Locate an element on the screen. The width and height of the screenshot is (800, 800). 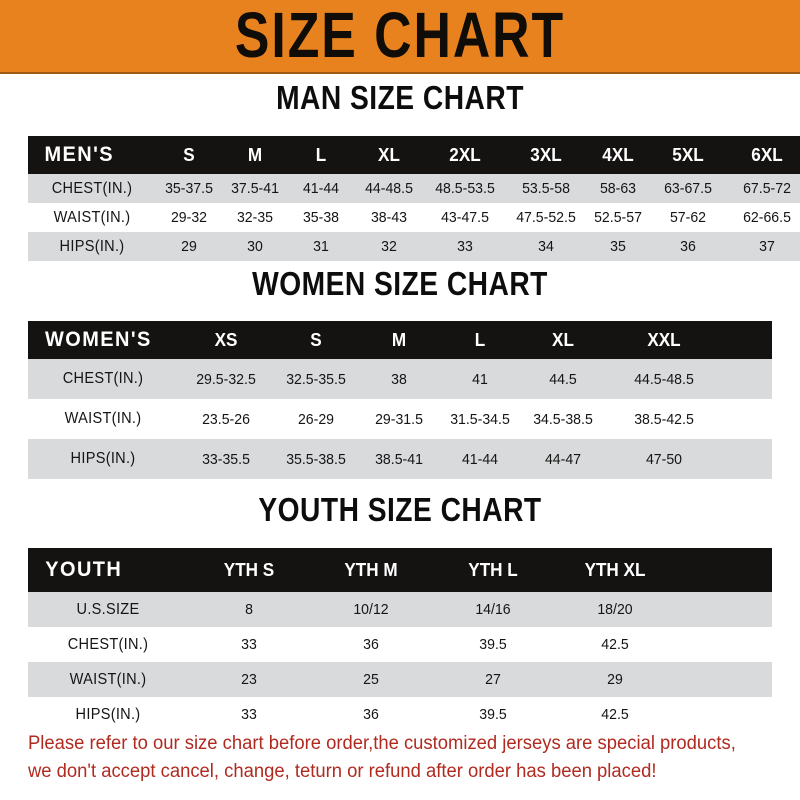
men-header-label: MEN'S is located at coordinates (79, 154).